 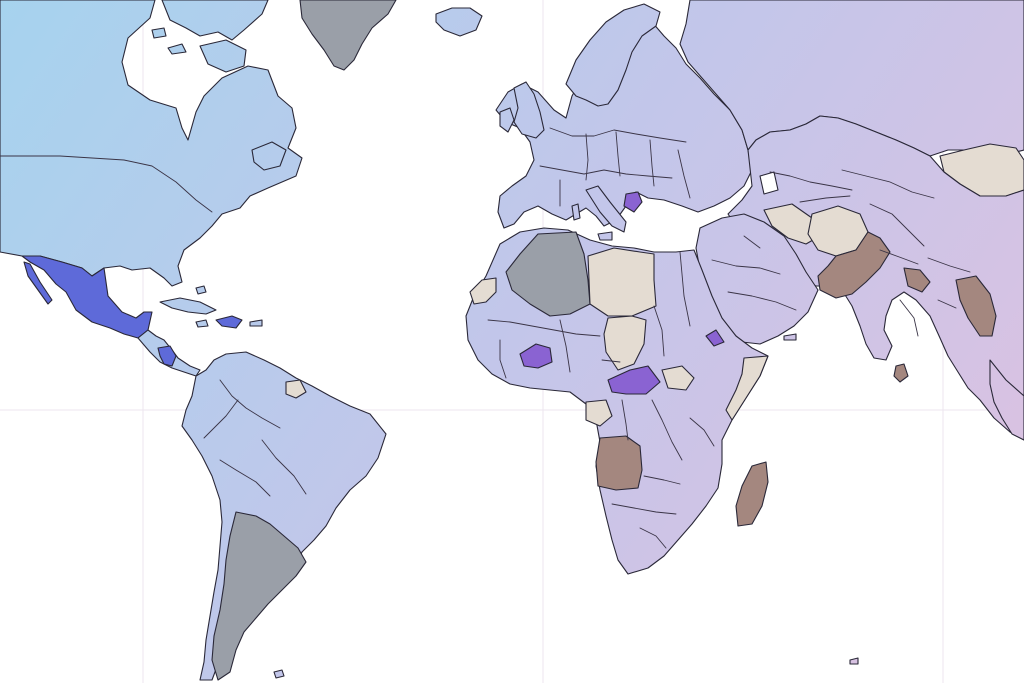 I want to click on border-south-america, so click(x=255, y=438).